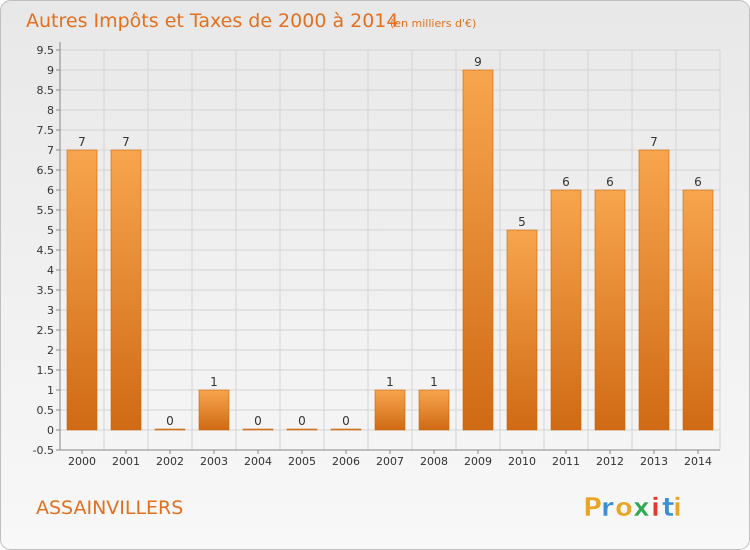 The height and width of the screenshot is (550, 750). Describe the element at coordinates (258, 461) in the screenshot. I see `x-tick-label: 2004` at that location.